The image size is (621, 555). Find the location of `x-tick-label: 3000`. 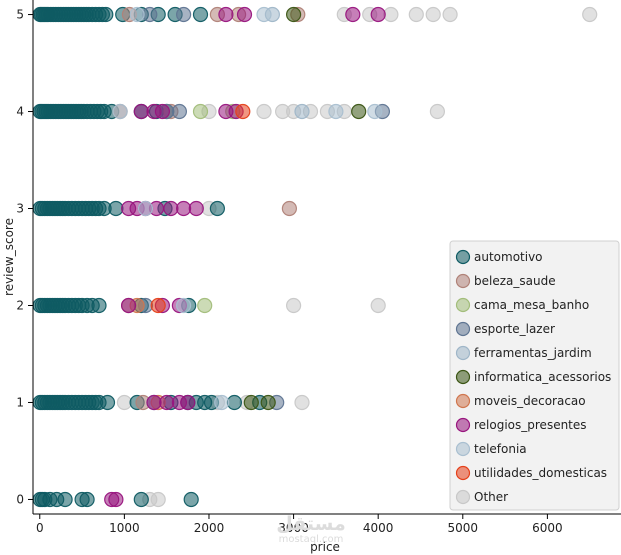

x-tick-label: 3000 is located at coordinates (293, 528).